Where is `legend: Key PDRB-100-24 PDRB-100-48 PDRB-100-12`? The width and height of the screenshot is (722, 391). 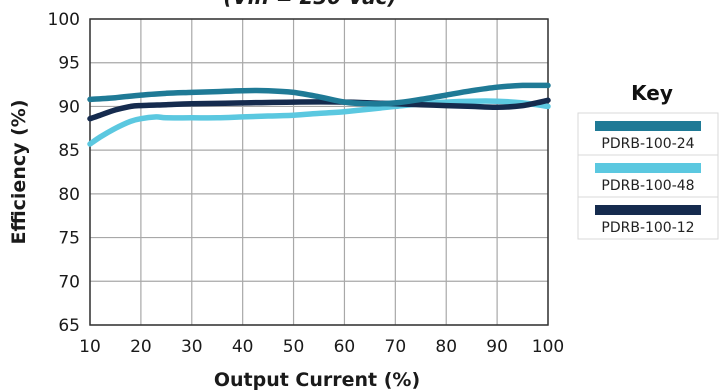 legend: Key PDRB-100-24 PDRB-100-48 PDRB-100-12 is located at coordinates (648, 160).